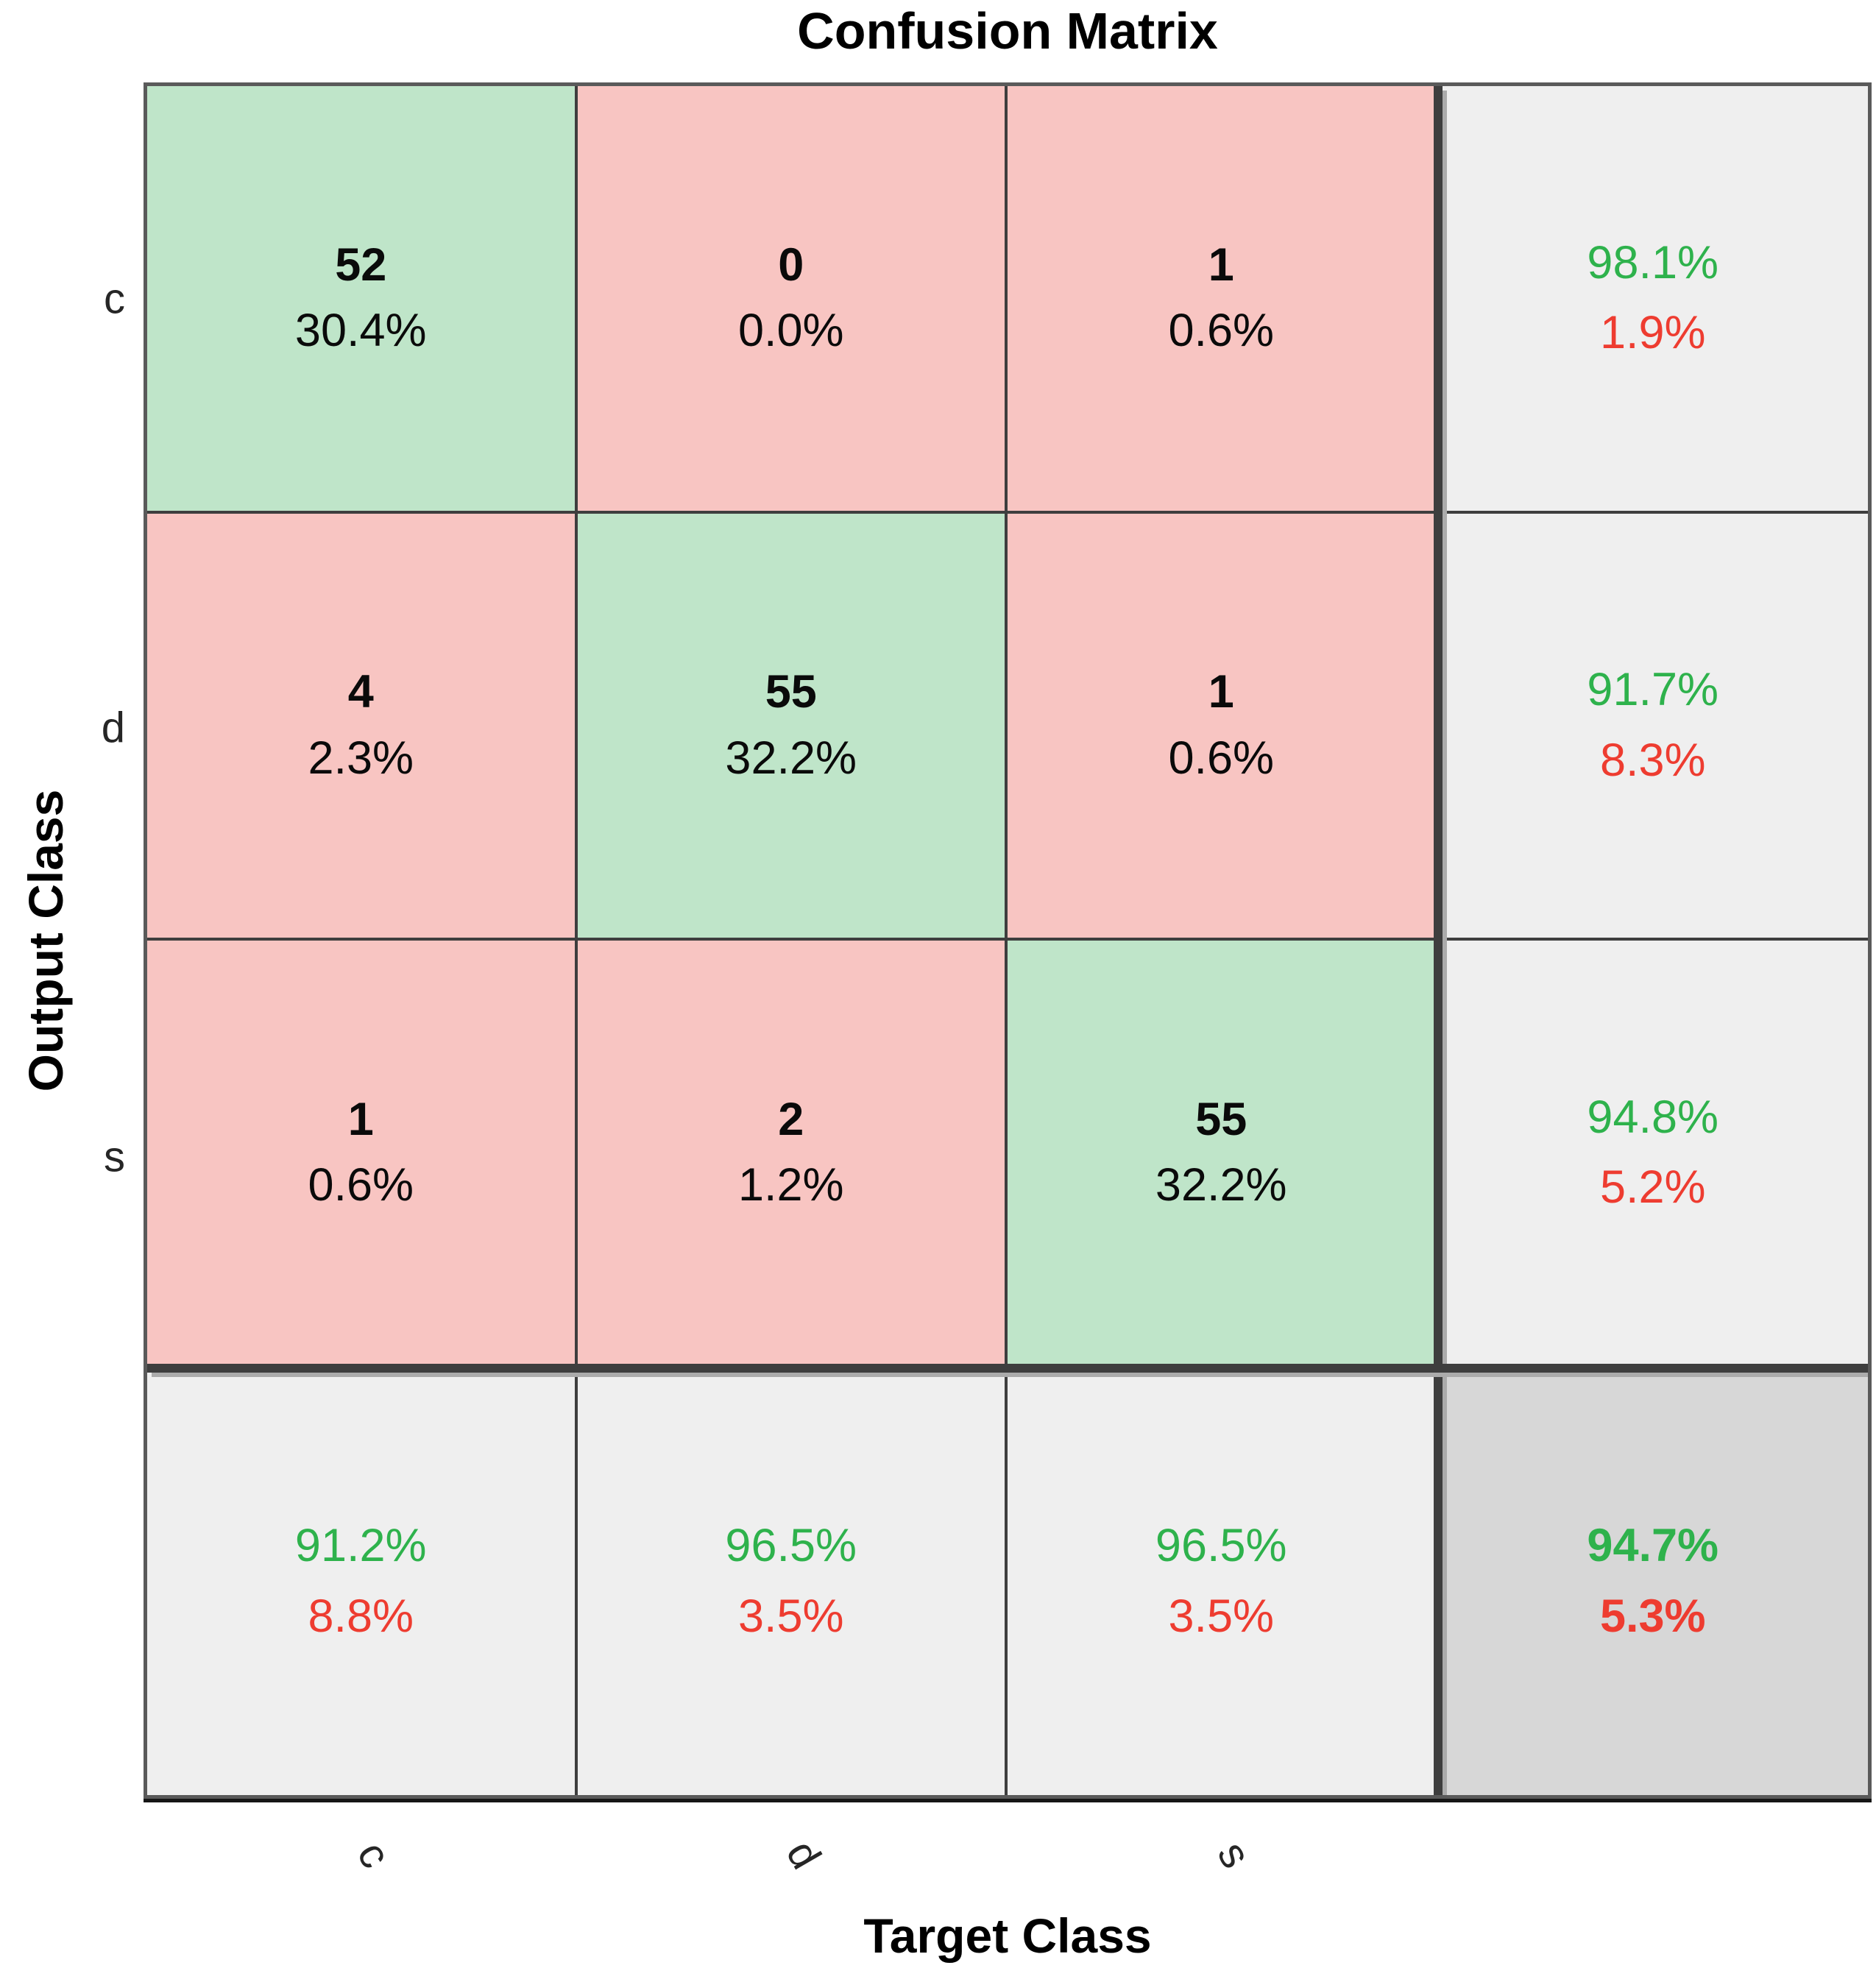 This screenshot has height=1982, width=1876. What do you see at coordinates (791, 264) in the screenshot?
I see `cell-count: 0` at bounding box center [791, 264].